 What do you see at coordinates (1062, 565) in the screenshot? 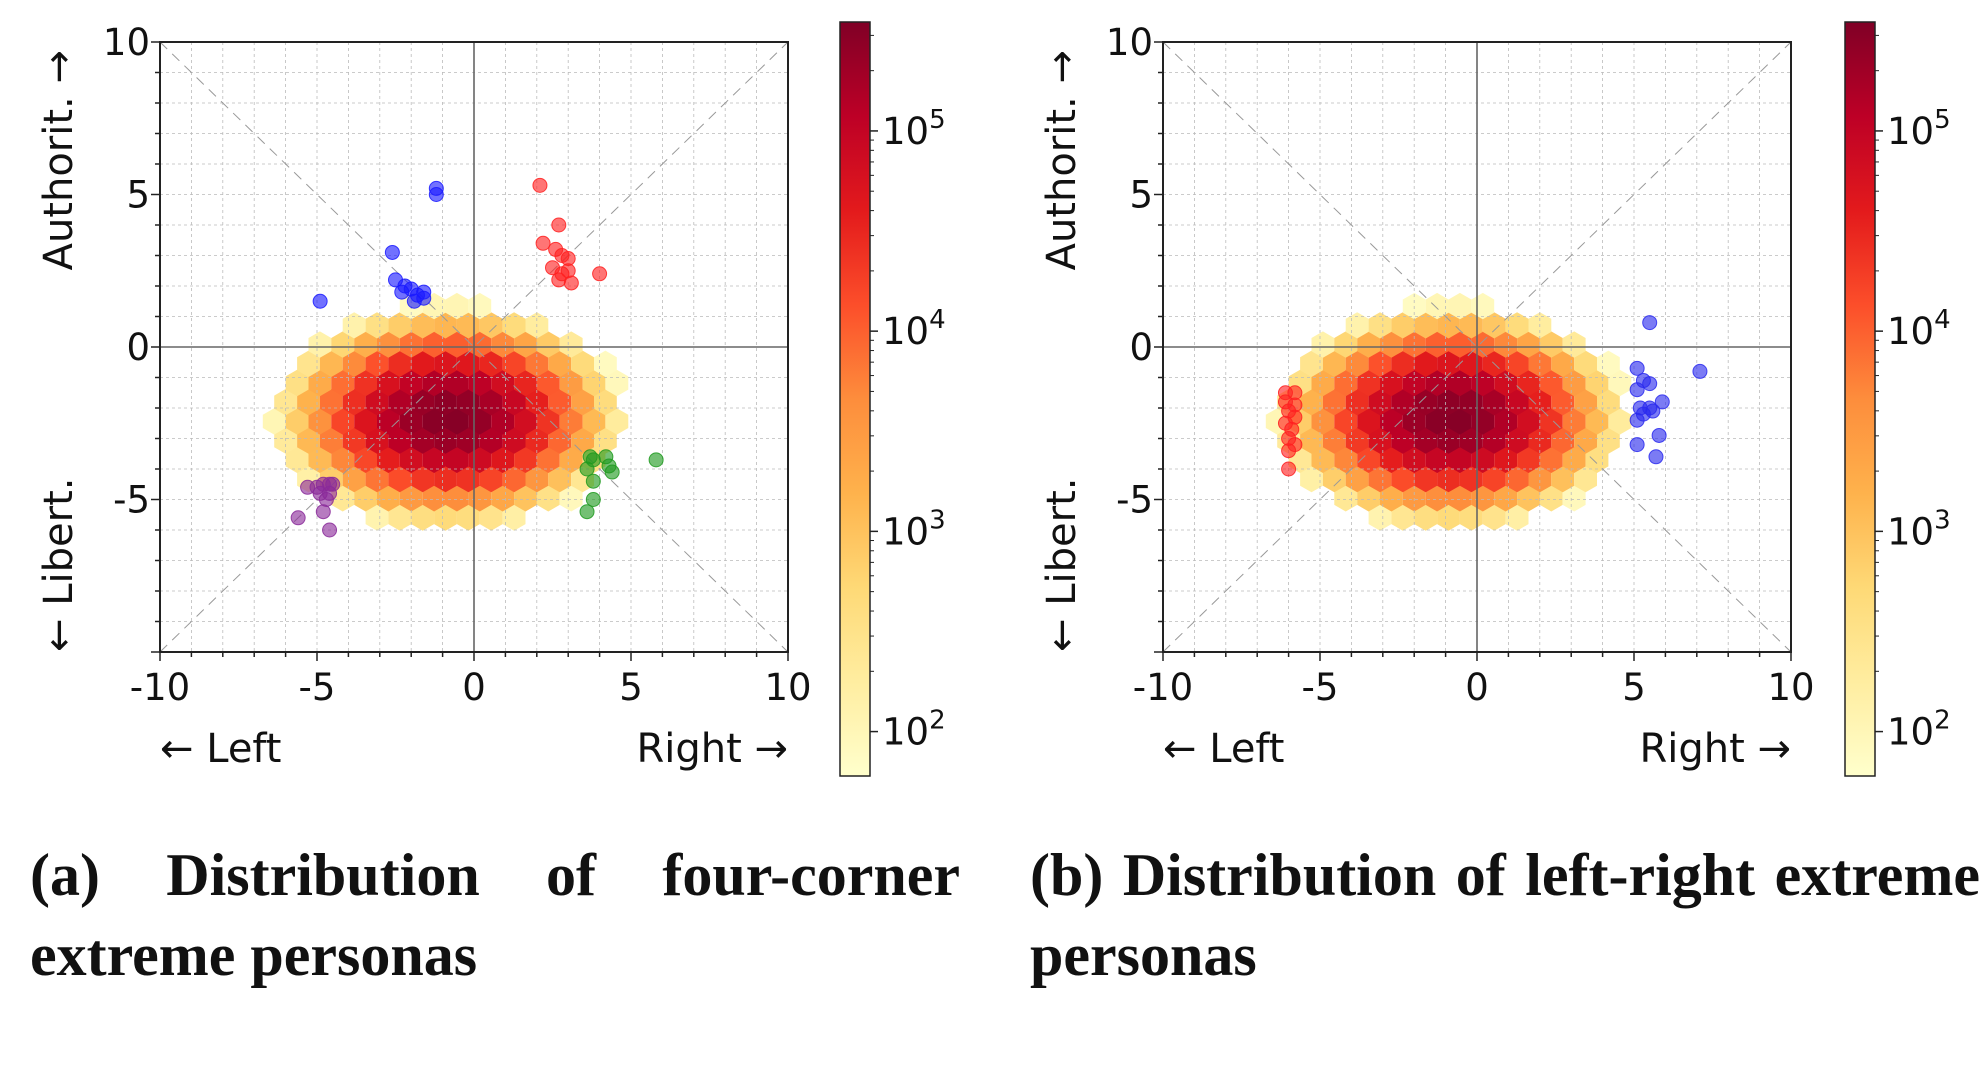
I see `y-axis-bottom-label: ← Libert.` at bounding box center [1062, 565].